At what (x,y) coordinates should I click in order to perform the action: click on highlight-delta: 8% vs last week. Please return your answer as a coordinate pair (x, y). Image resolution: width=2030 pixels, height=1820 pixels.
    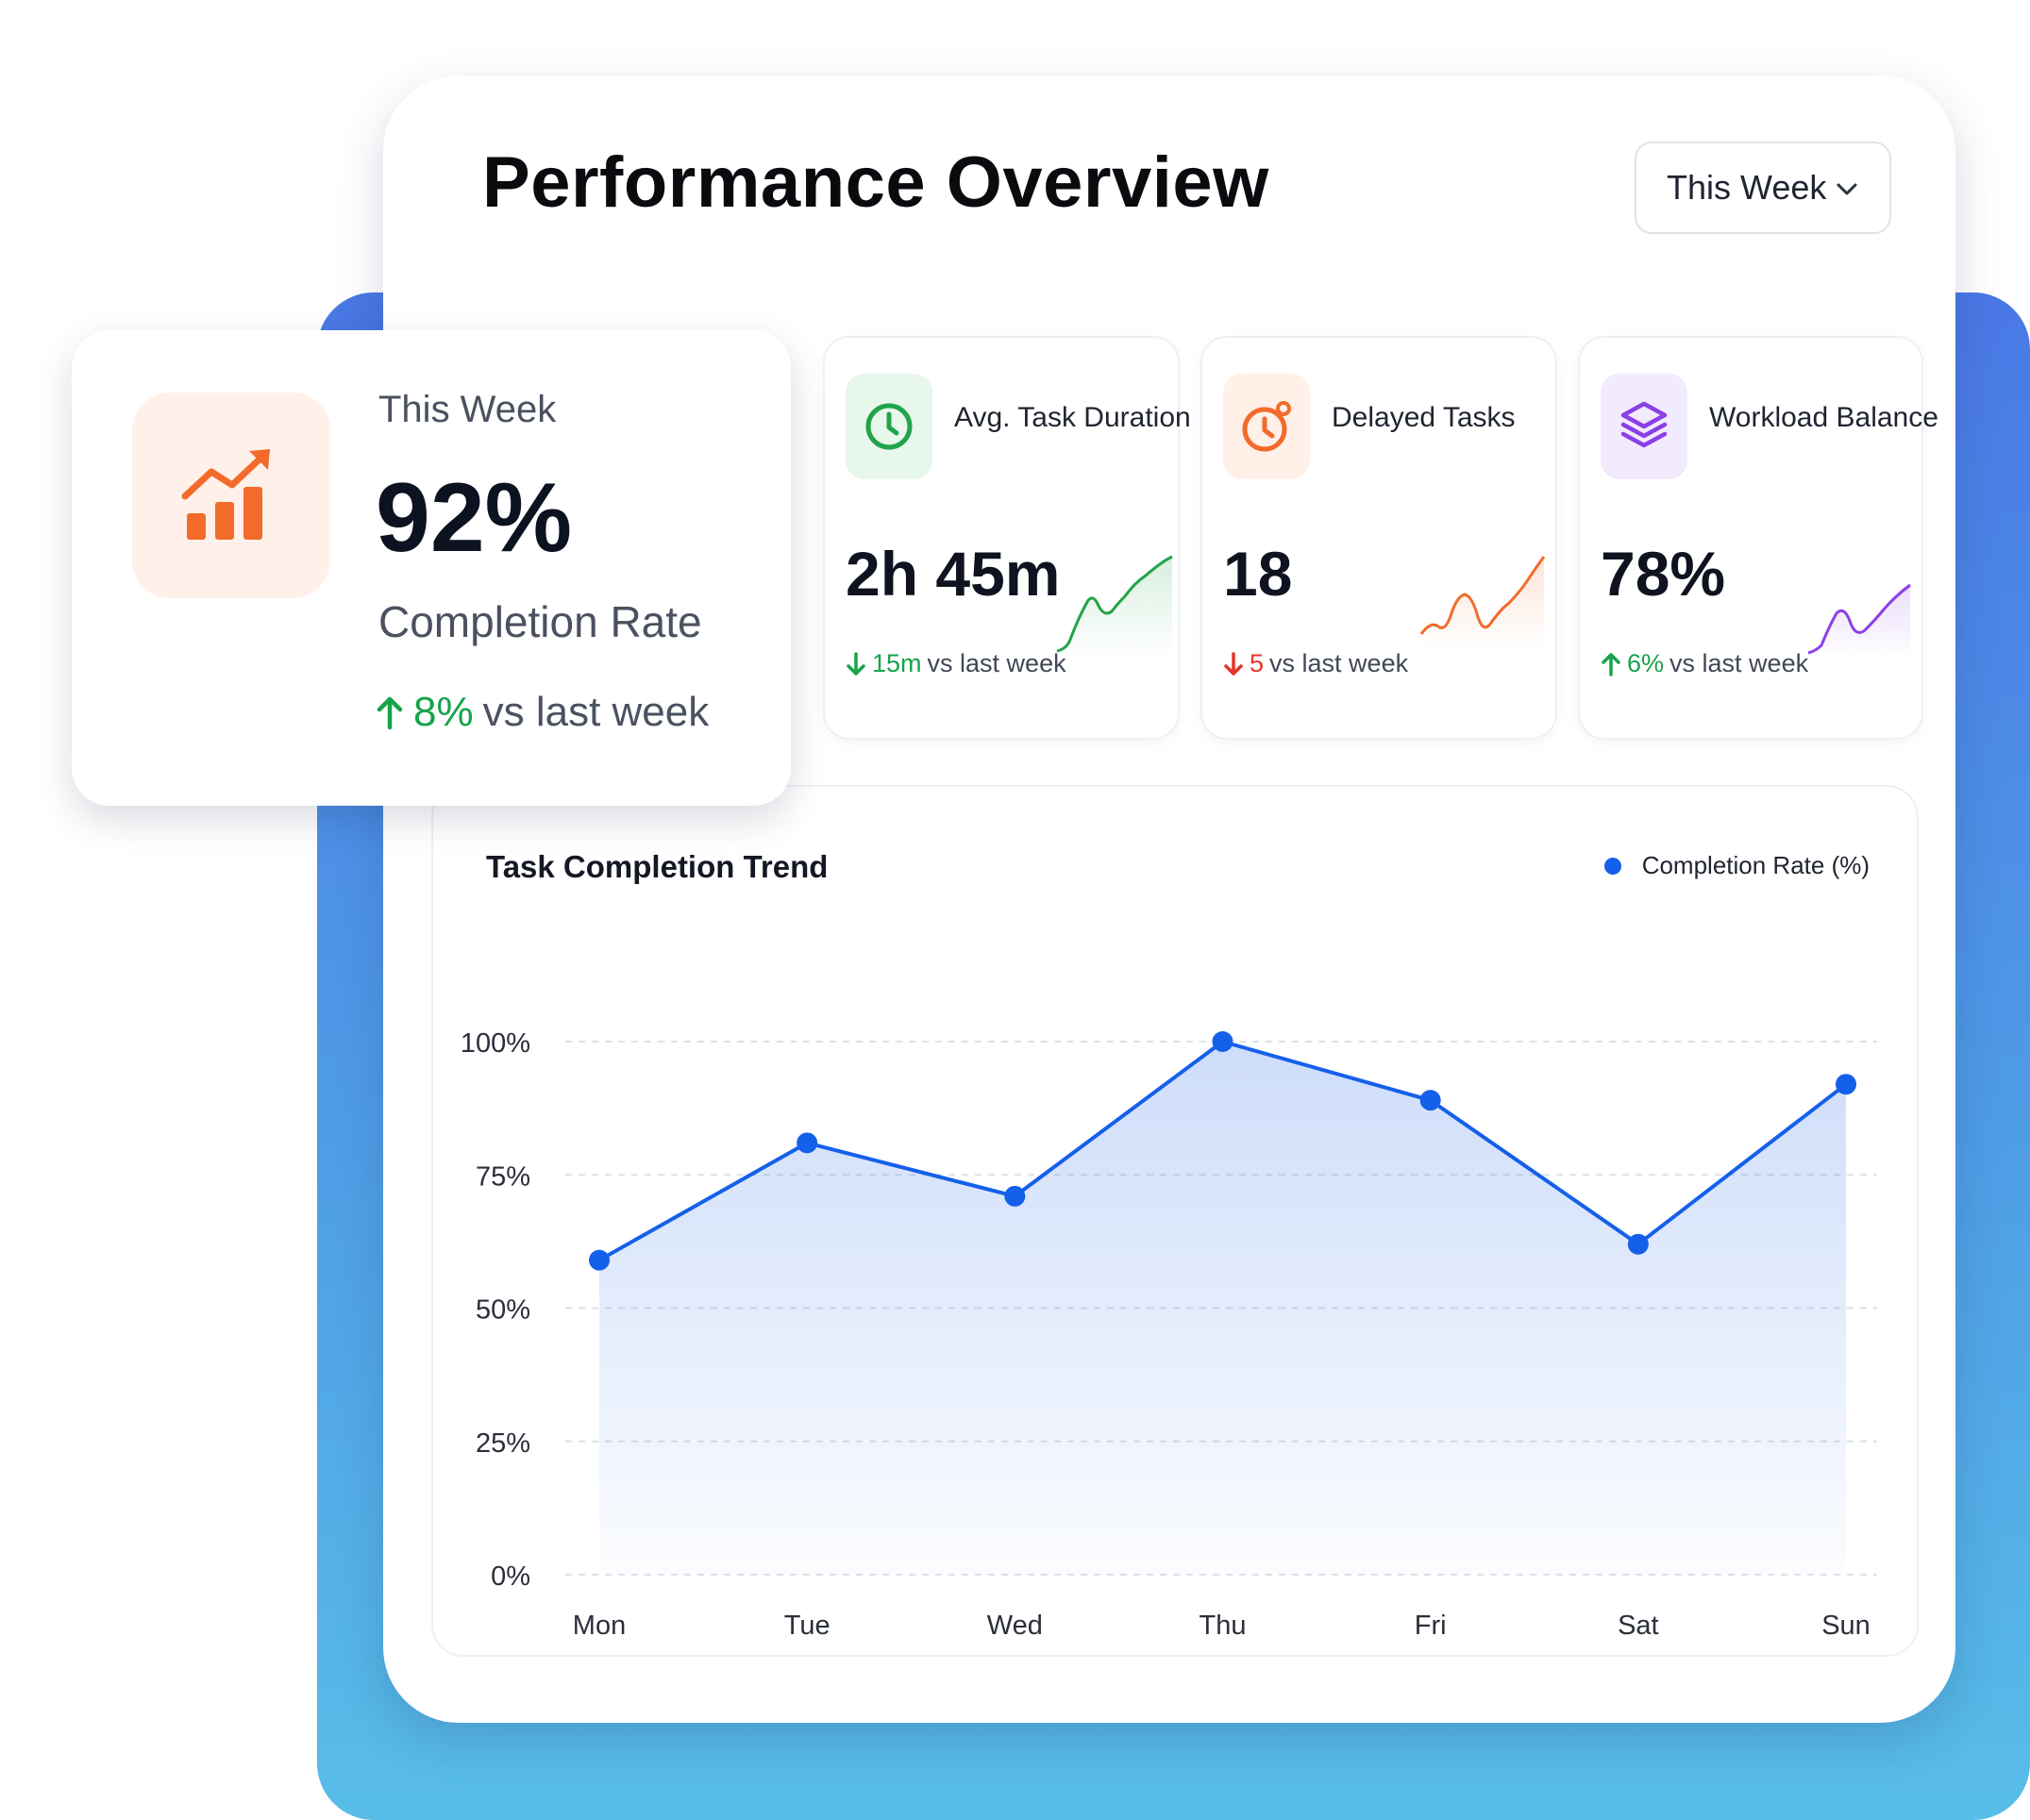
    Looking at the image, I should click on (542, 712).